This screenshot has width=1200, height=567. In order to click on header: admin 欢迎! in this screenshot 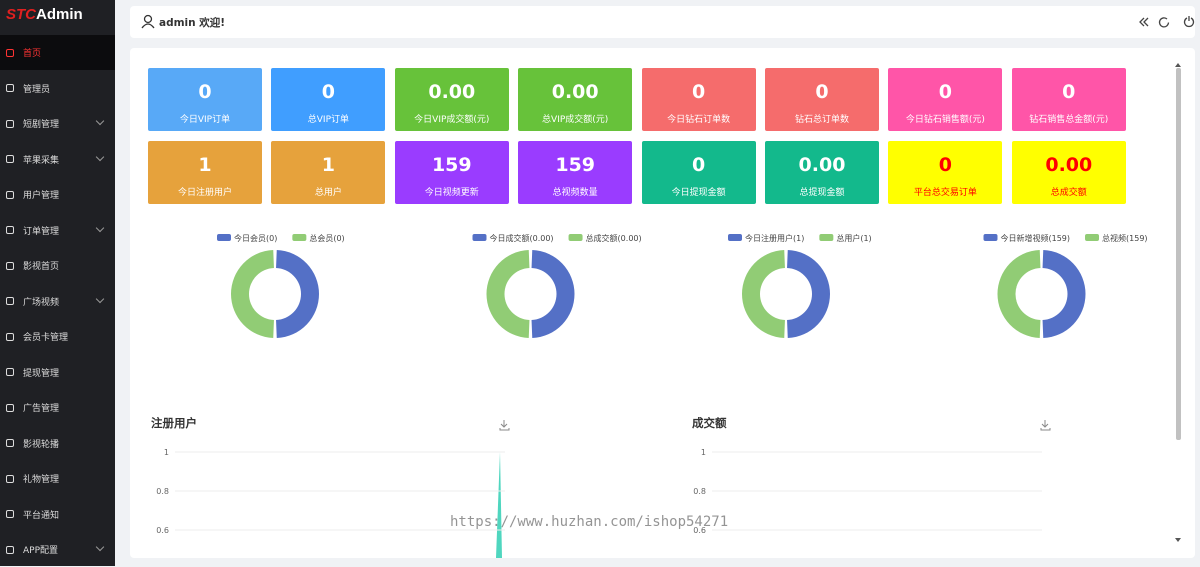, I will do `click(662, 22)`.